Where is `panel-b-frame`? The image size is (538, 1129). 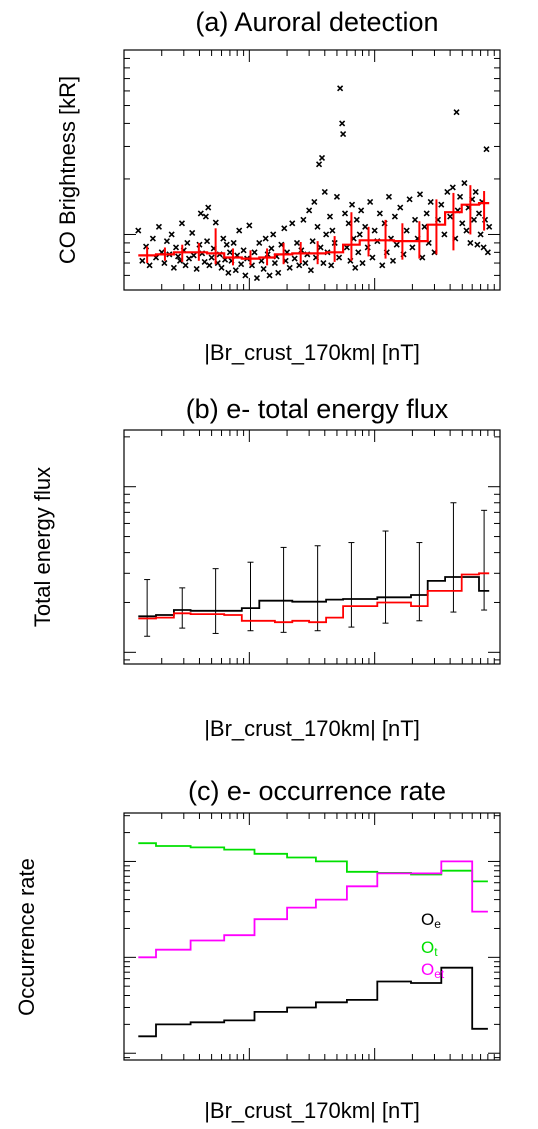 panel-b-frame is located at coordinates (312, 547).